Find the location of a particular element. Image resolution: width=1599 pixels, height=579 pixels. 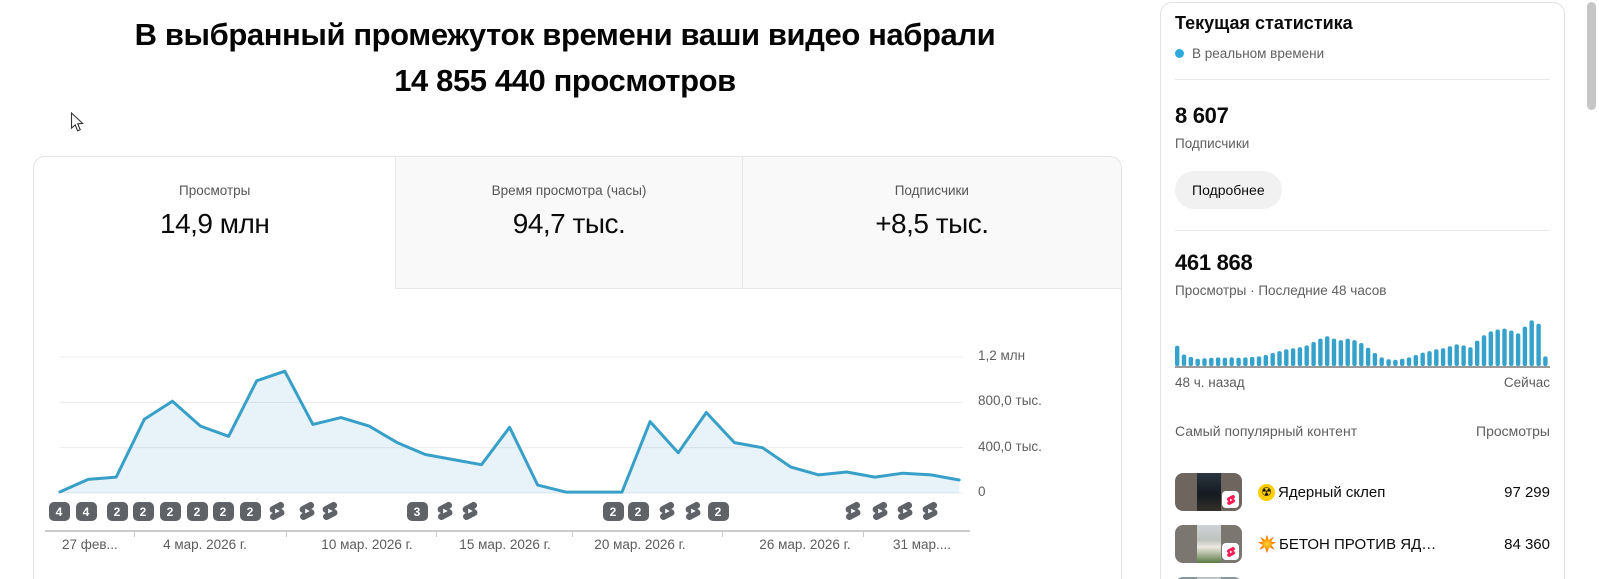

video-title: ☢ Ядерный склеп is located at coordinates (1373, 492).